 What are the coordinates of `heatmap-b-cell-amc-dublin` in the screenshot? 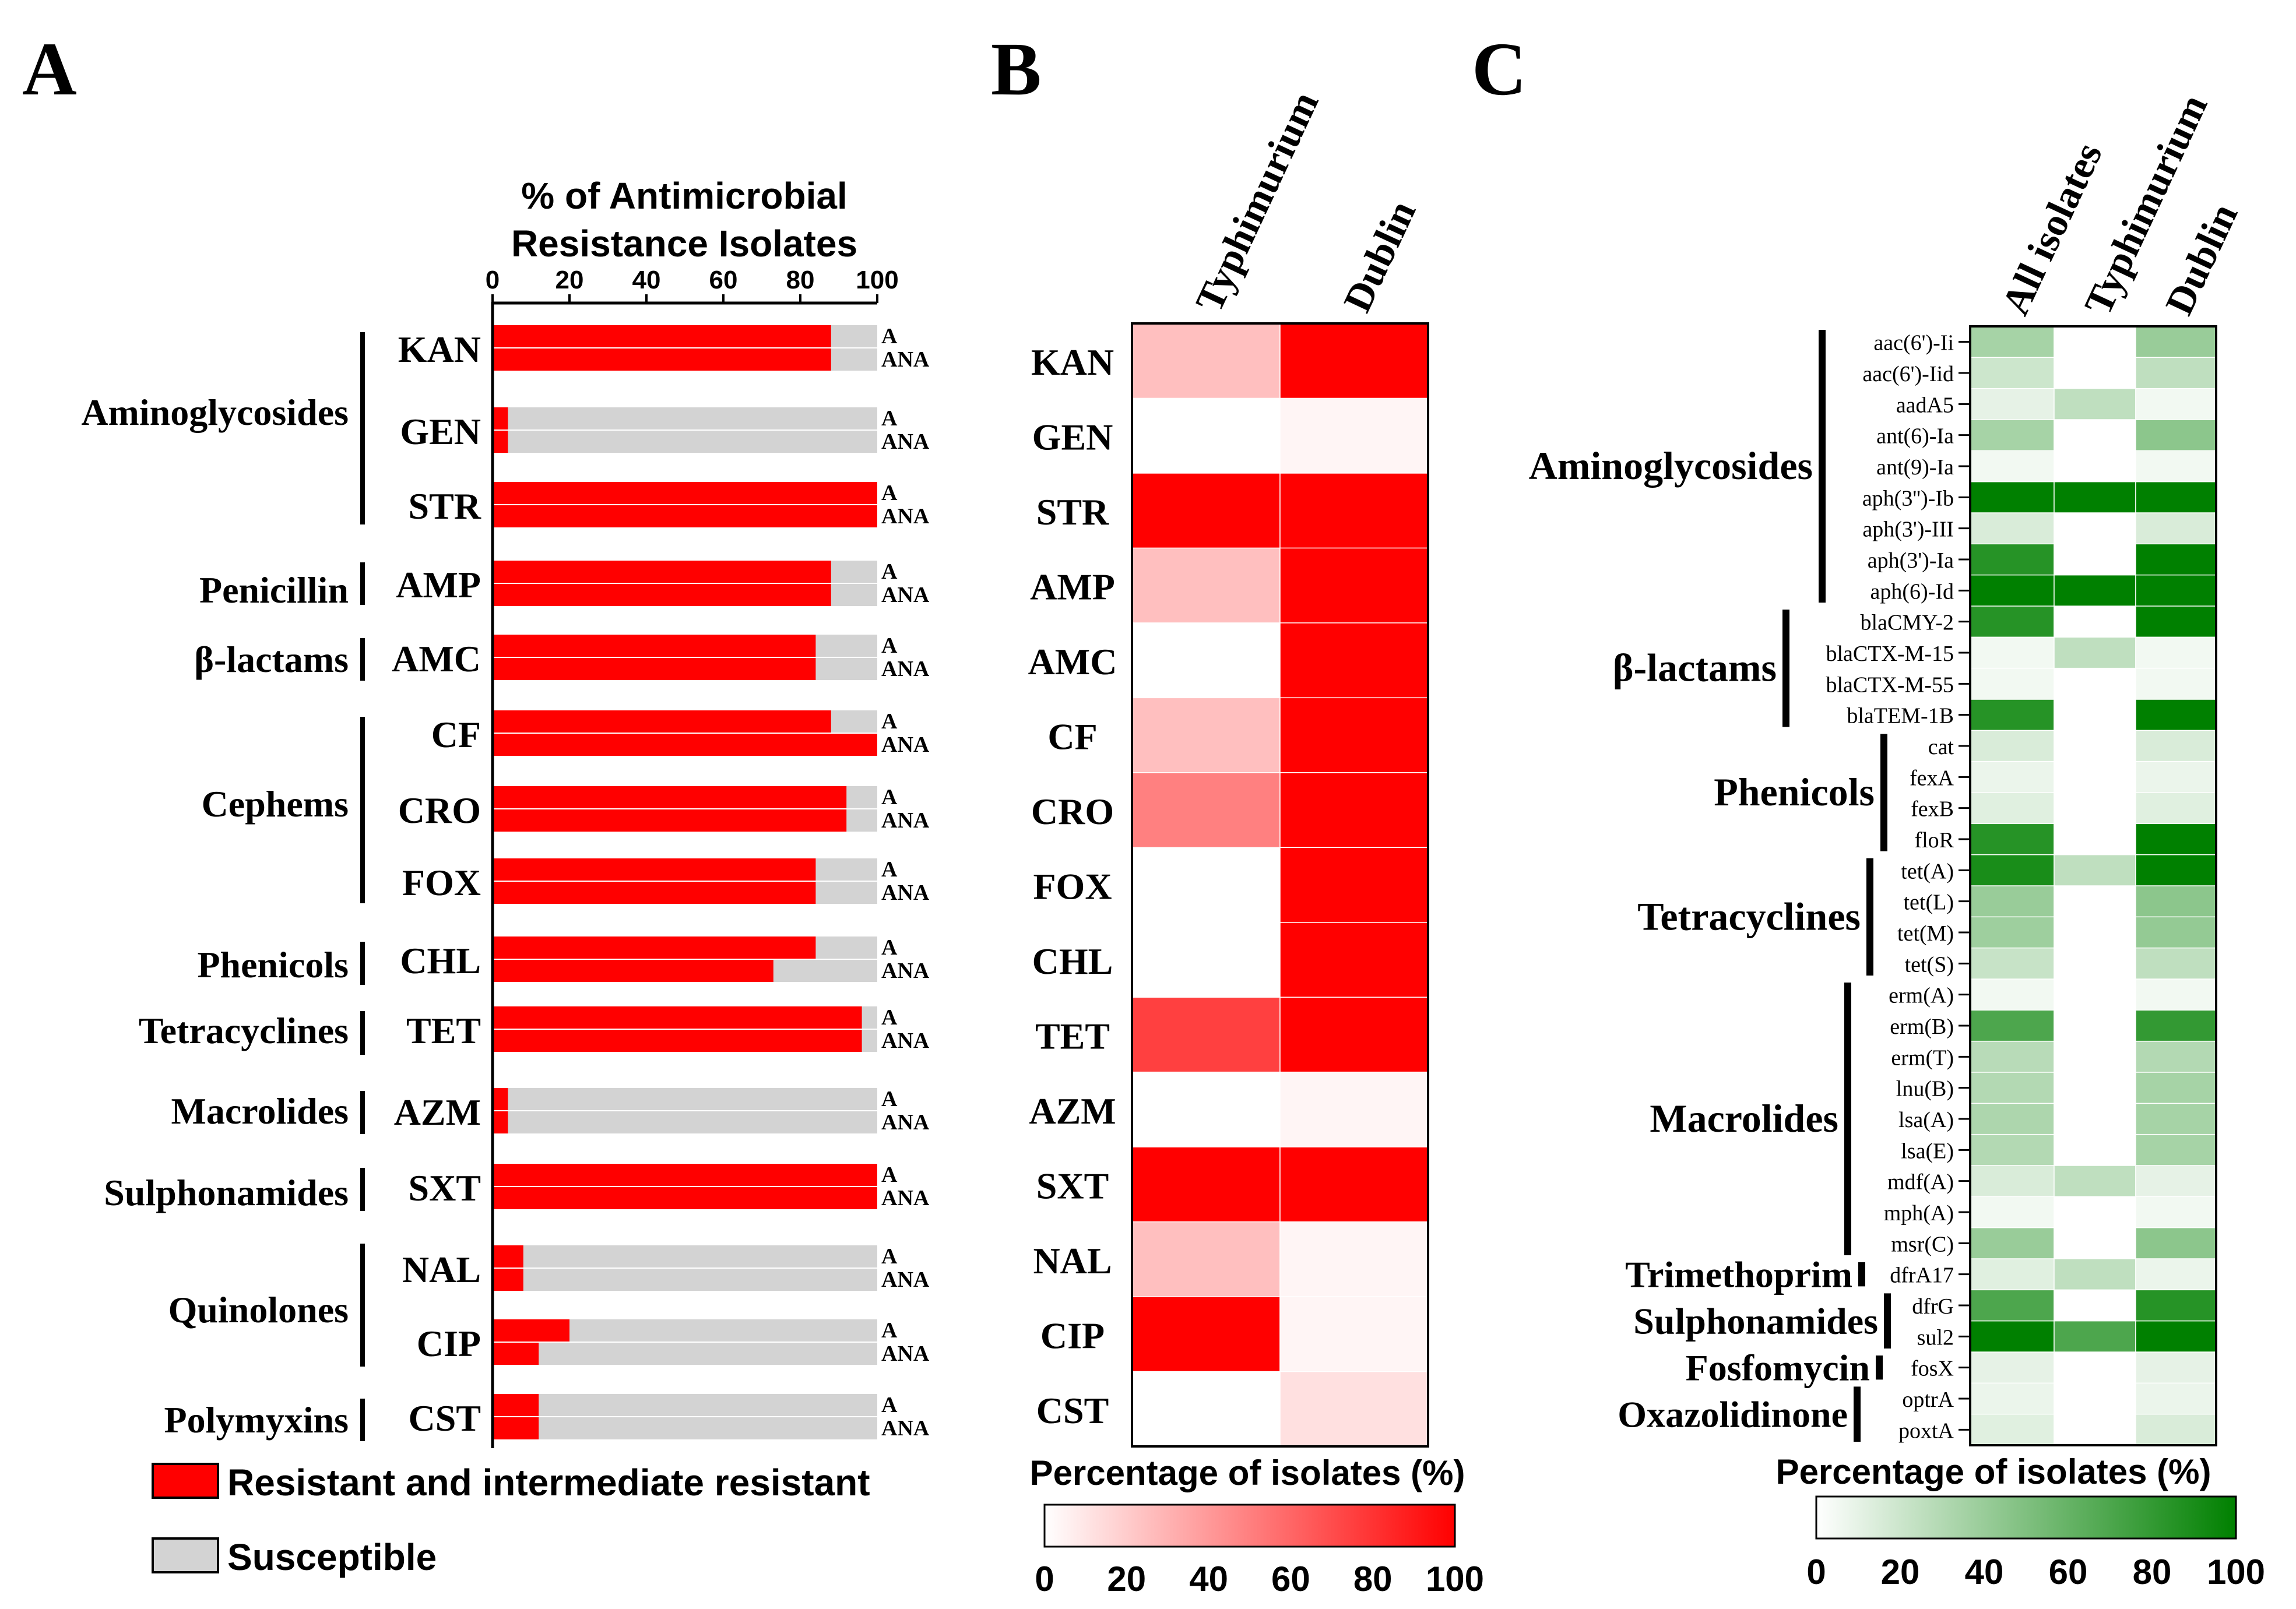 It's located at (1354, 661).